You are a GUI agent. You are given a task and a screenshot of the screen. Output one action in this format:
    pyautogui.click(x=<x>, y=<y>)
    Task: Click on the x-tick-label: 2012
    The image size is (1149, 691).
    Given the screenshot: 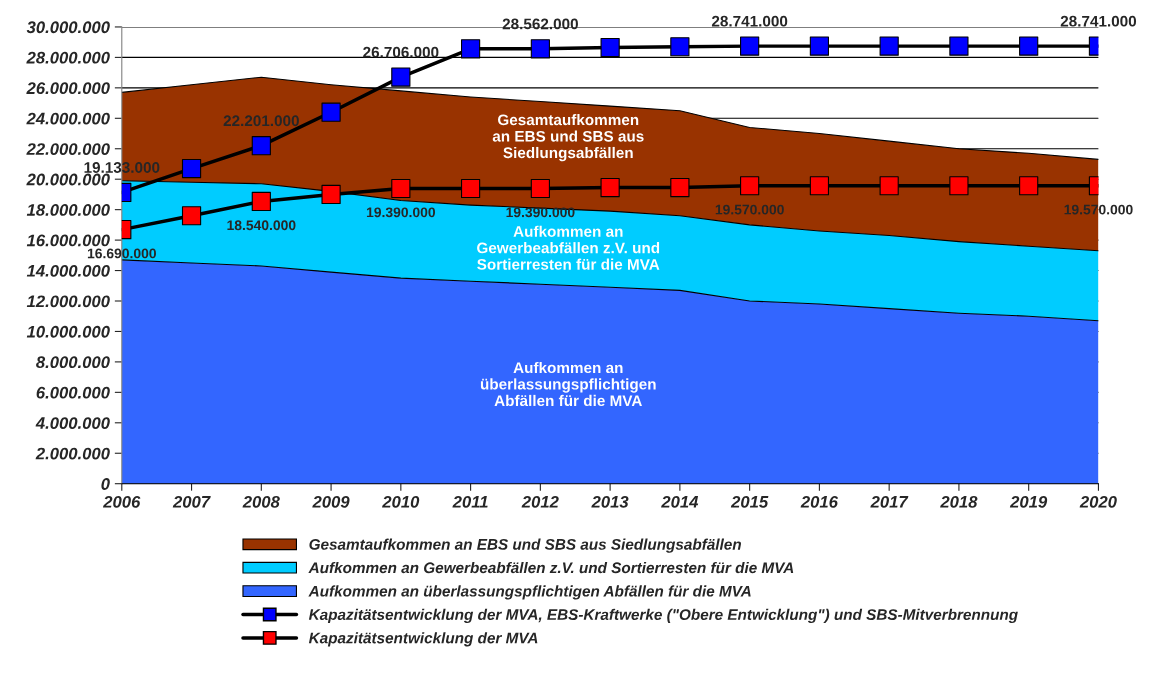 What is the action you would take?
    pyautogui.click(x=540, y=501)
    